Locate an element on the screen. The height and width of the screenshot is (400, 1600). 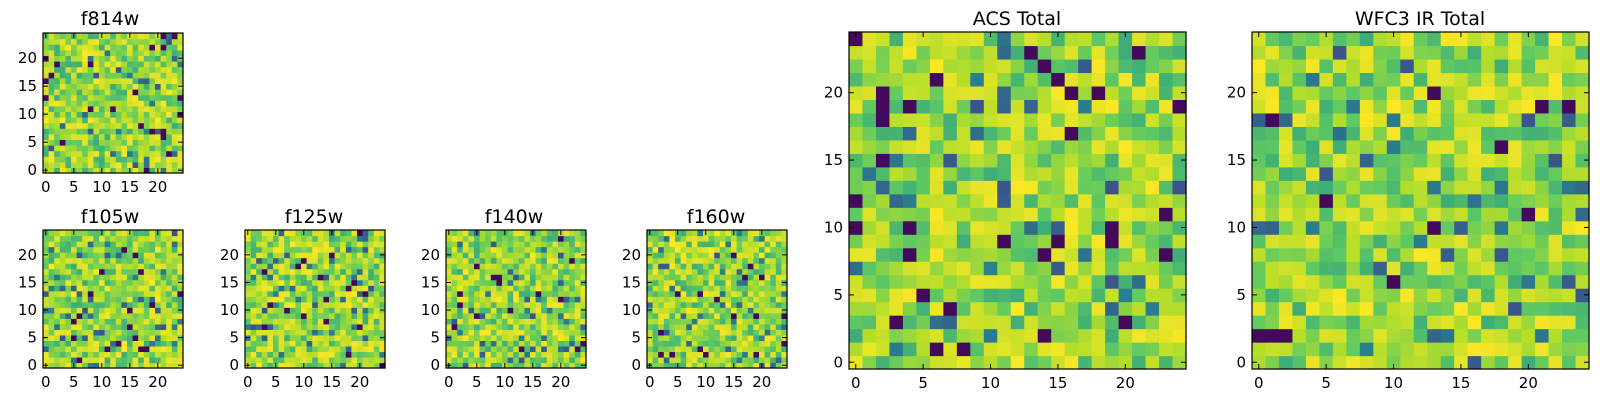
x-tick-label: 20 is located at coordinates (1125, 383).